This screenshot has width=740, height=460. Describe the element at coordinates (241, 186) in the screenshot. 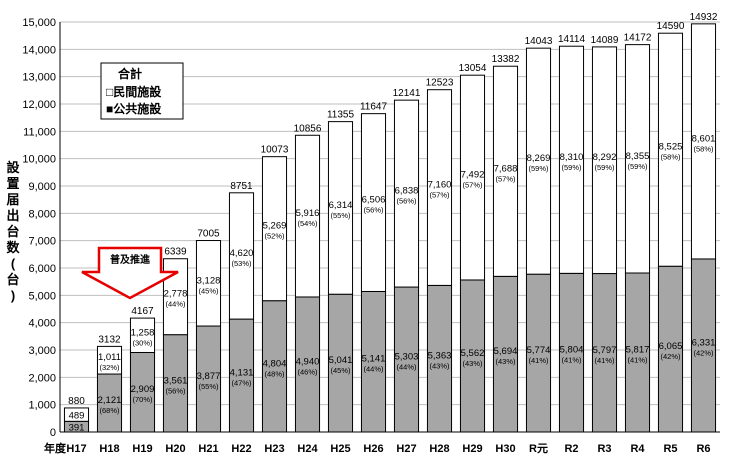

I see `total-label: 8751` at that location.